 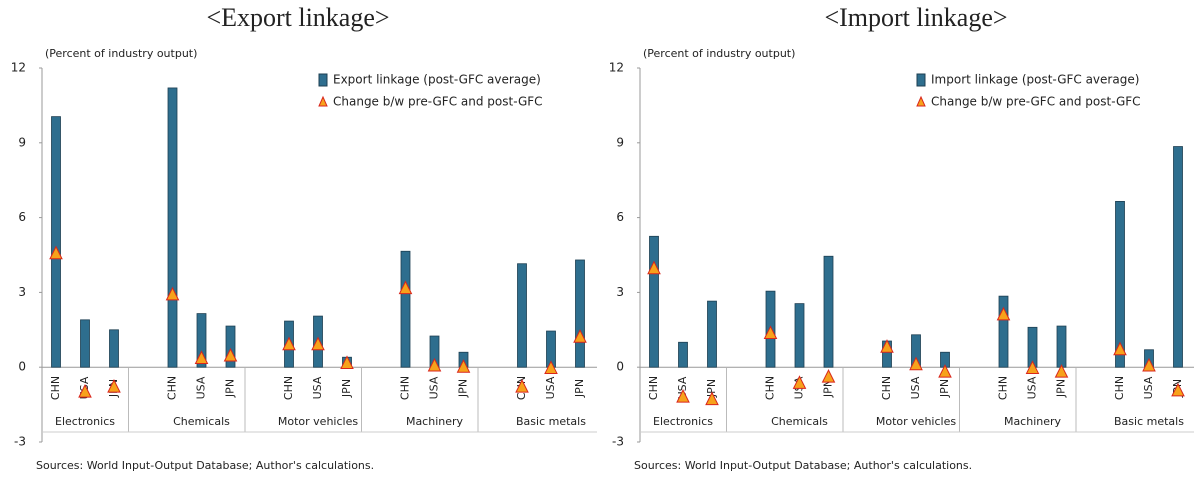 I want to click on chart-subtitle: <Import linkage>, so click(x=915, y=17).